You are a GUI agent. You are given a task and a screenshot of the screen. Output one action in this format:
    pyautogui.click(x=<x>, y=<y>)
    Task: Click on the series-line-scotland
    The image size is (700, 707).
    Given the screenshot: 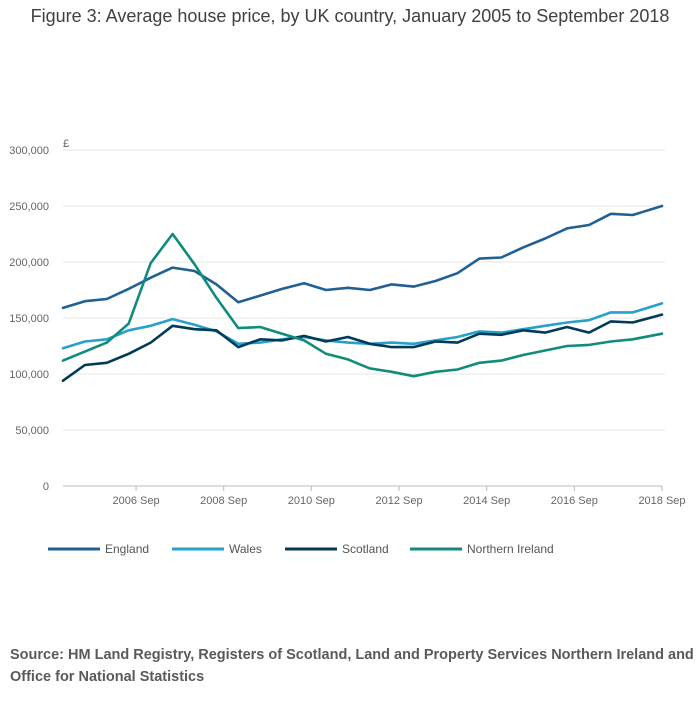 What is the action you would take?
    pyautogui.click(x=362, y=347)
    